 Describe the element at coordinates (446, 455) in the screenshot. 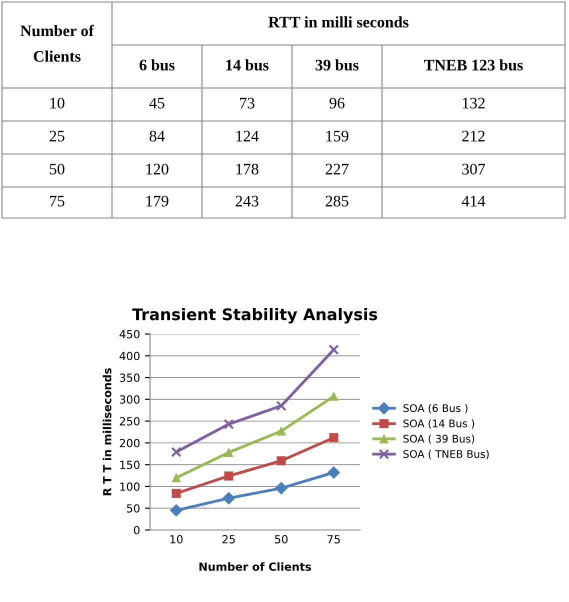

I see `legend-label: SOA ( TNEB Bus)` at that location.